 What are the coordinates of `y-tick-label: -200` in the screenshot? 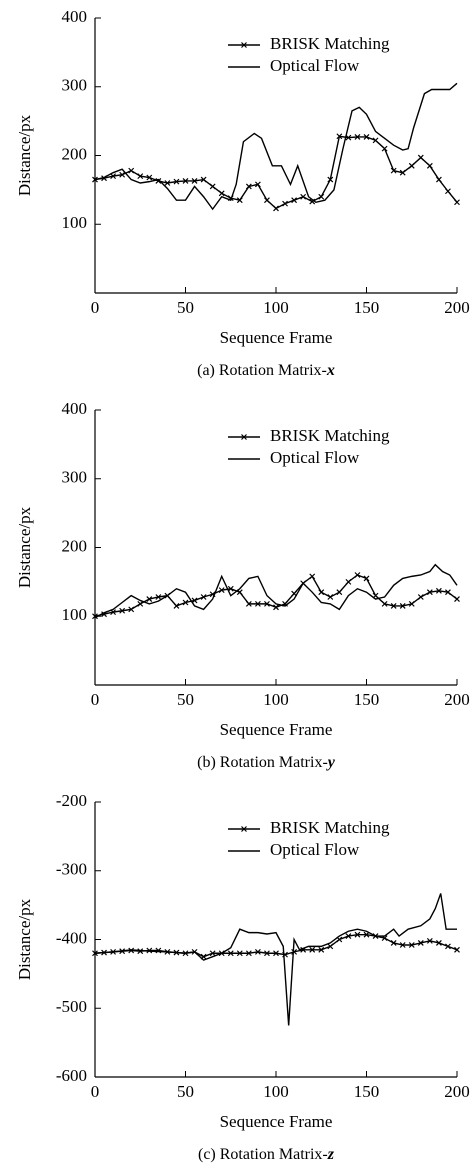 It's located at (71, 800).